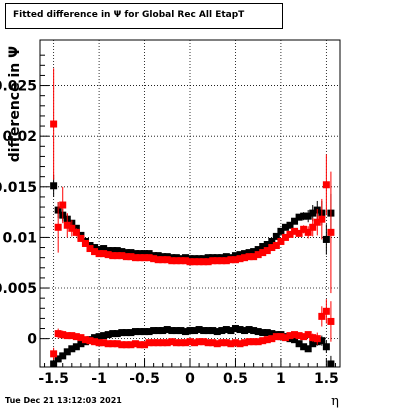 The image size is (400, 409). I want to click on timestamp: Tue Dec 21 13:12:03 2021, so click(63, 400).